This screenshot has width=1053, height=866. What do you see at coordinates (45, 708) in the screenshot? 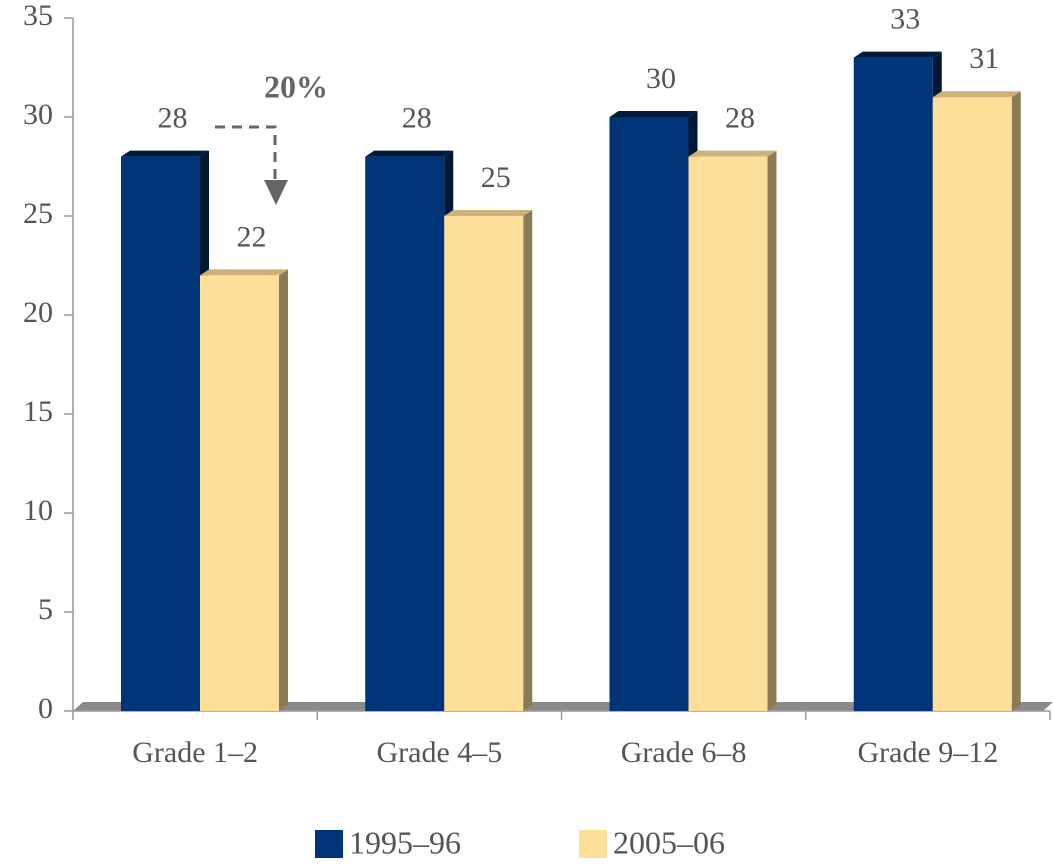
I see `y-tick-label: 0` at bounding box center [45, 708].